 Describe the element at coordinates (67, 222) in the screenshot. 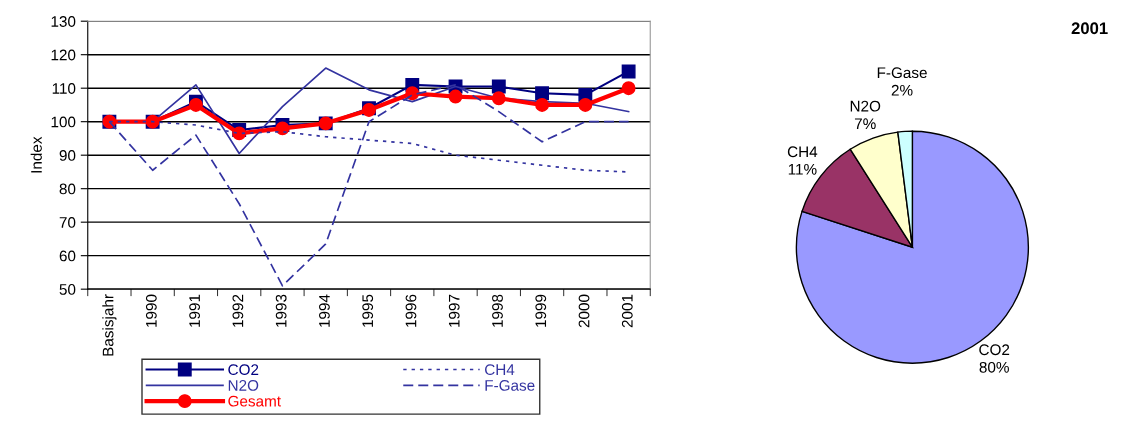

I see `y-tick-label: 70` at that location.